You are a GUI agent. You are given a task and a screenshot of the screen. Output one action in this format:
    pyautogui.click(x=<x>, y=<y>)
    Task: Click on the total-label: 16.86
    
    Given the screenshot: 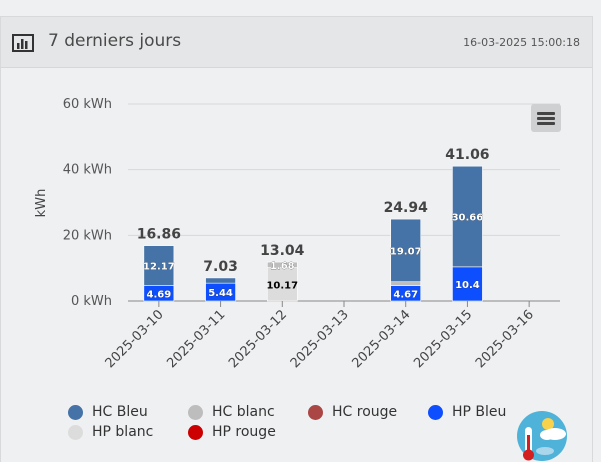 What is the action you would take?
    pyautogui.click(x=159, y=235)
    